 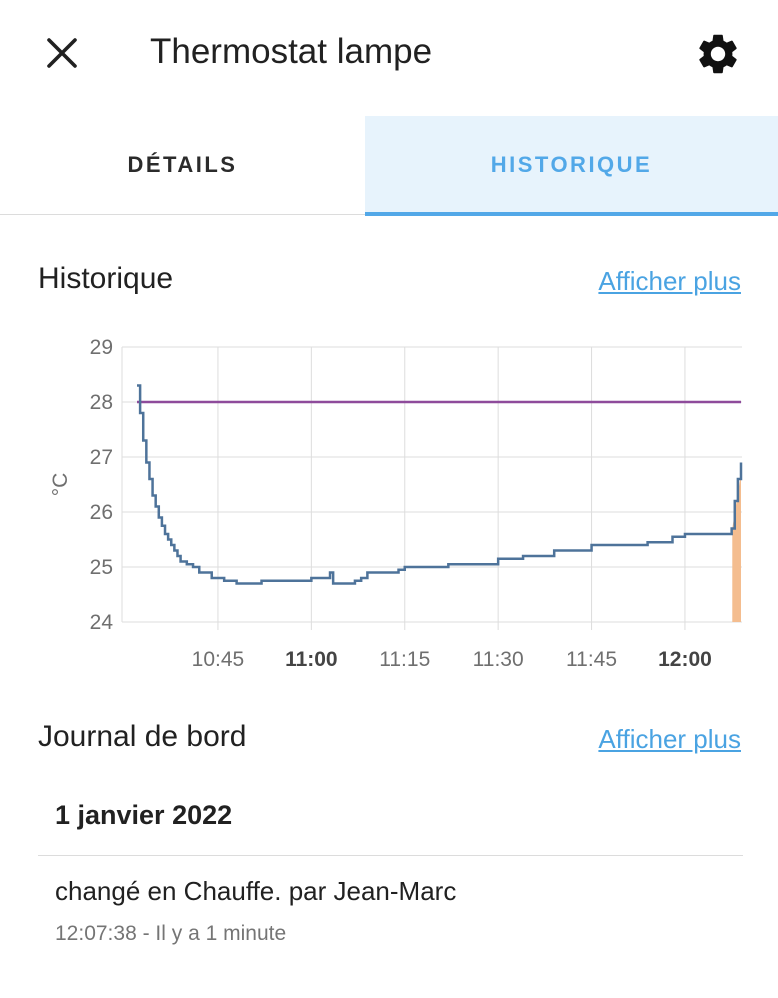 I want to click on x-tick-label: 11:30, so click(x=498, y=659).